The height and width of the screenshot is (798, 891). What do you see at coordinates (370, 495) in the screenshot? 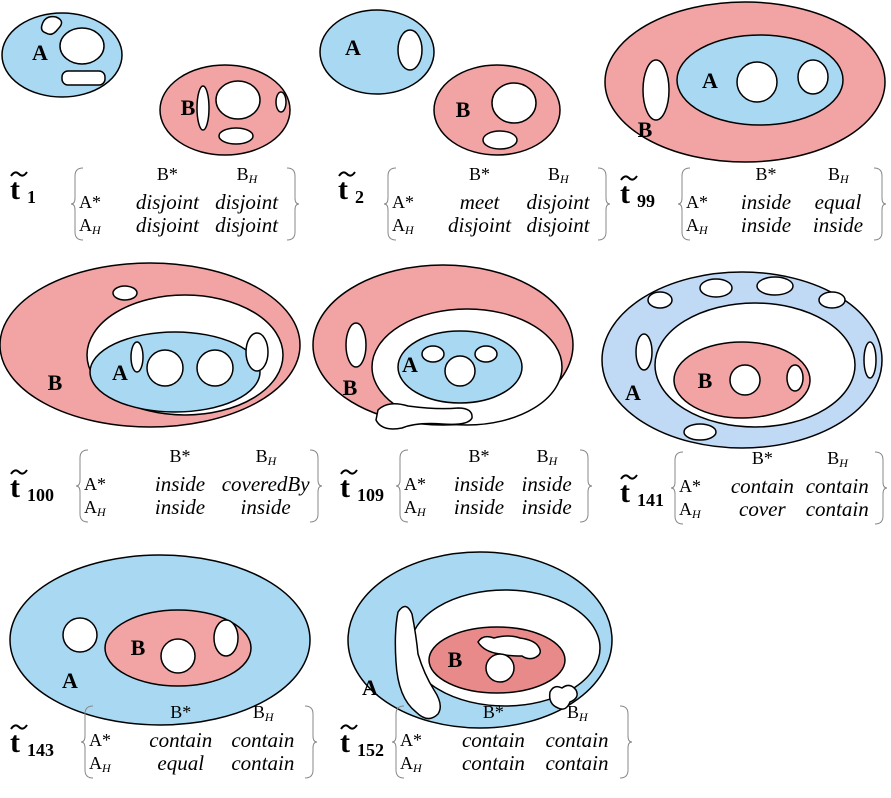
I see `topology-index: 109` at bounding box center [370, 495].